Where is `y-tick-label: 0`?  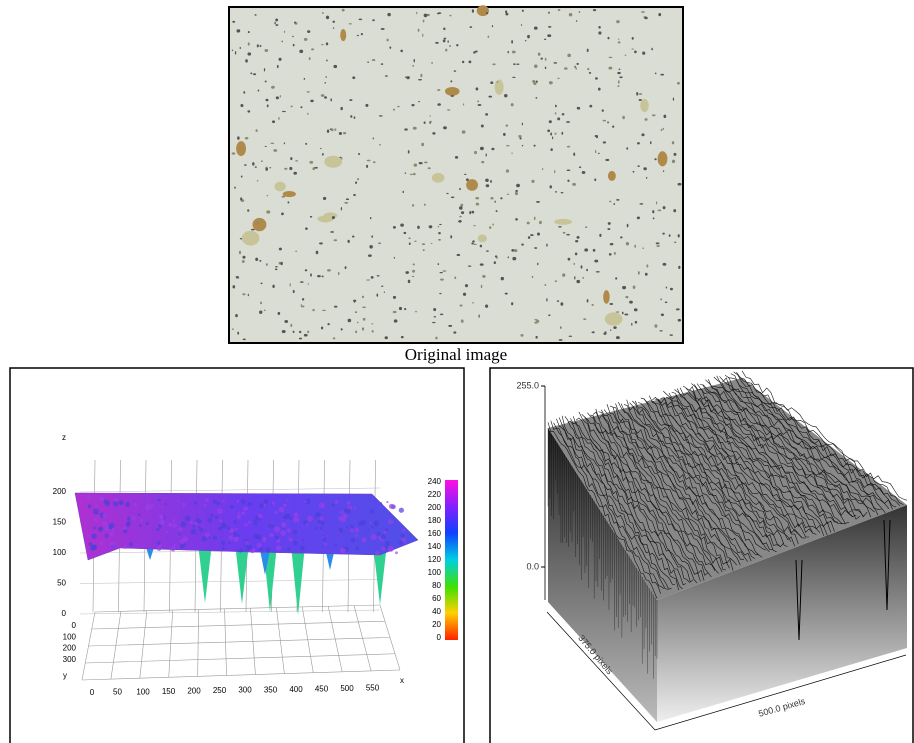 y-tick-label: 0 is located at coordinates (74, 625).